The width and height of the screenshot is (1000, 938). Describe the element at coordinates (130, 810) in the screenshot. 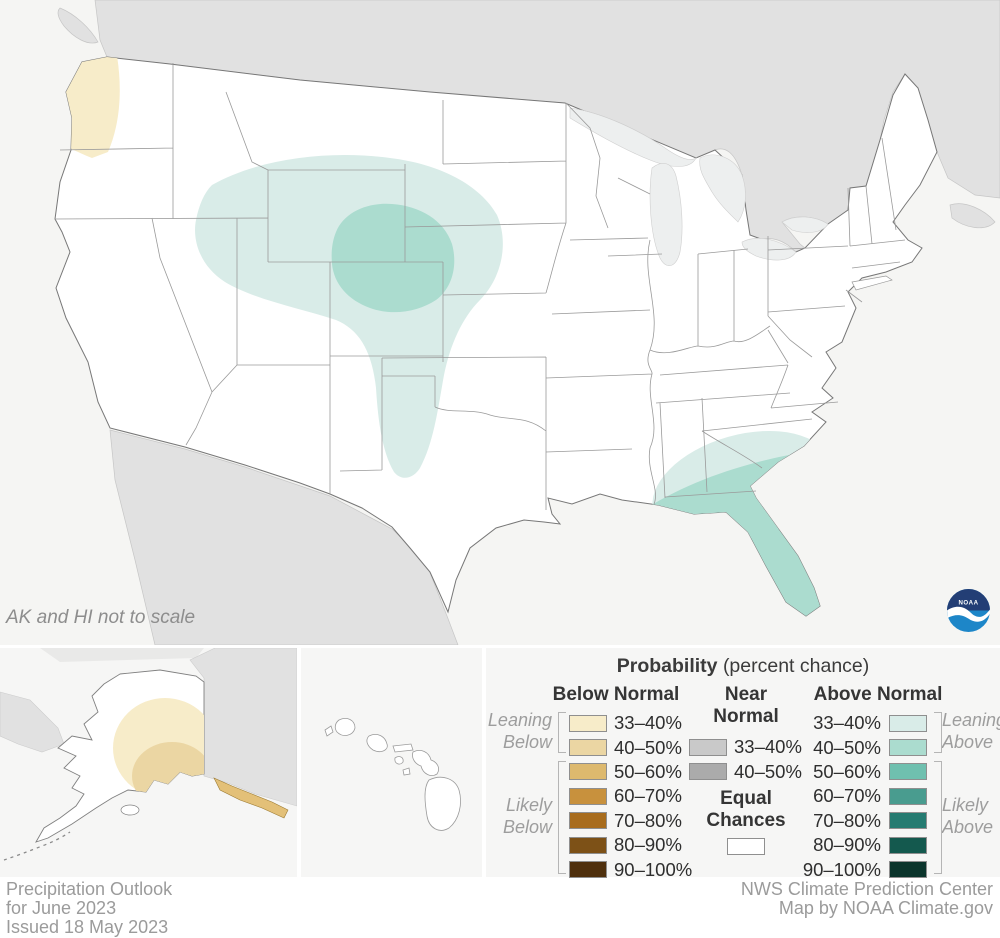

I see `kodiak-island` at that location.